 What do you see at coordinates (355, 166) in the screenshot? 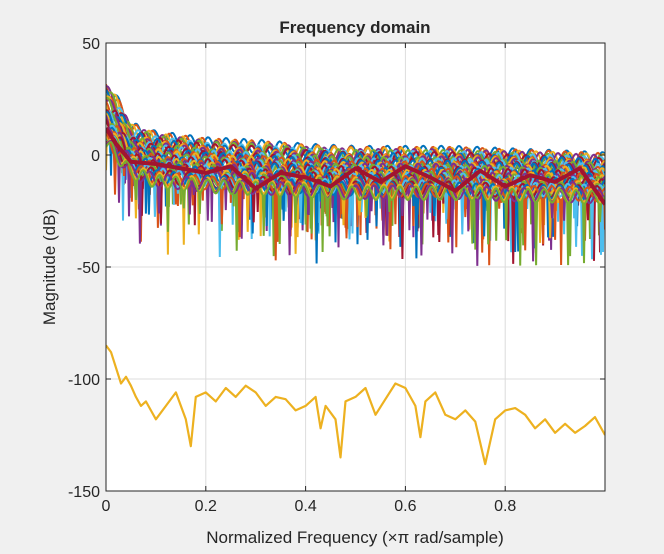
I see `highlight-series-line` at bounding box center [355, 166].